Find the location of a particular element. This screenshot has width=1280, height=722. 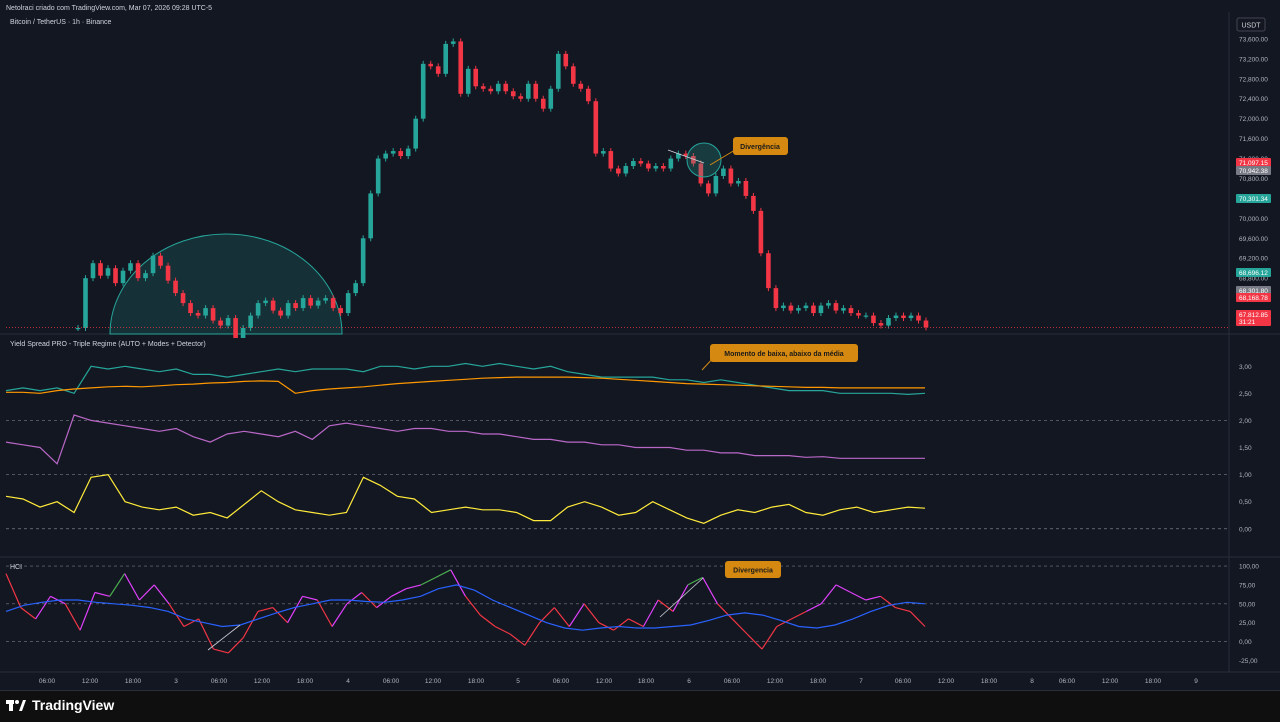

price-tick-label: 72,400.00 is located at coordinates (1253, 99).